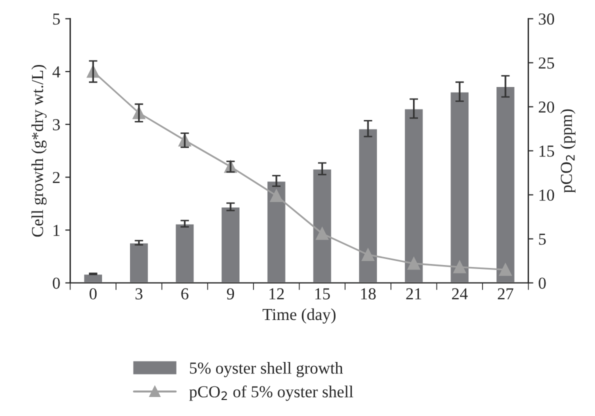 Image resolution: width=595 pixels, height=416 pixels. Describe the element at coordinates (547, 195) in the screenshot. I see `y2-tick-label: 10` at that location.